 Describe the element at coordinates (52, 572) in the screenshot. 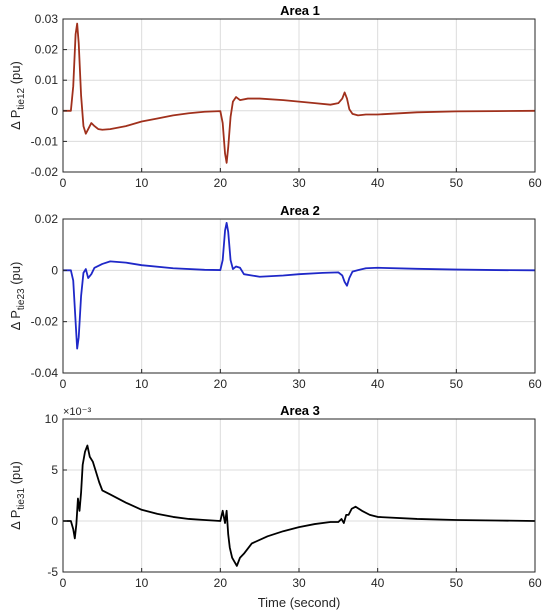

I see `y-tick-label: -5` at that location.